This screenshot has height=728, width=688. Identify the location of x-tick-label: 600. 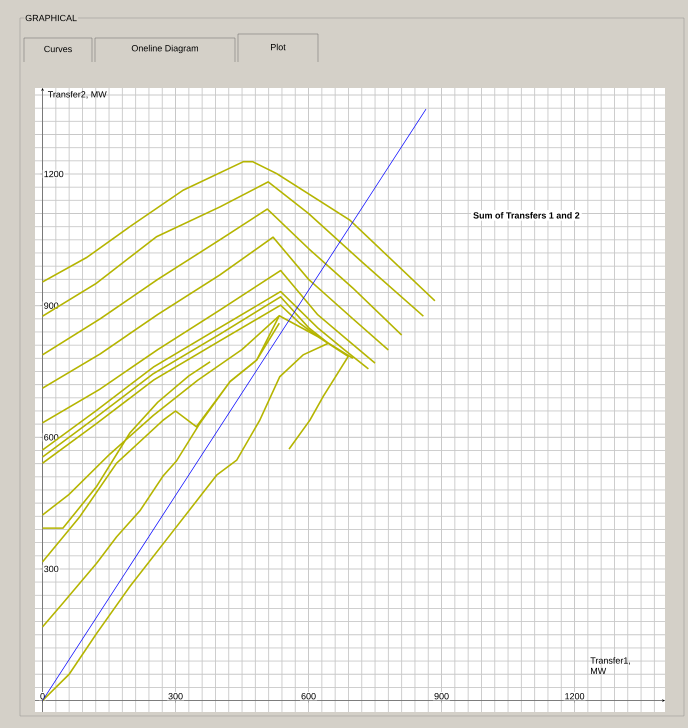
(309, 696).